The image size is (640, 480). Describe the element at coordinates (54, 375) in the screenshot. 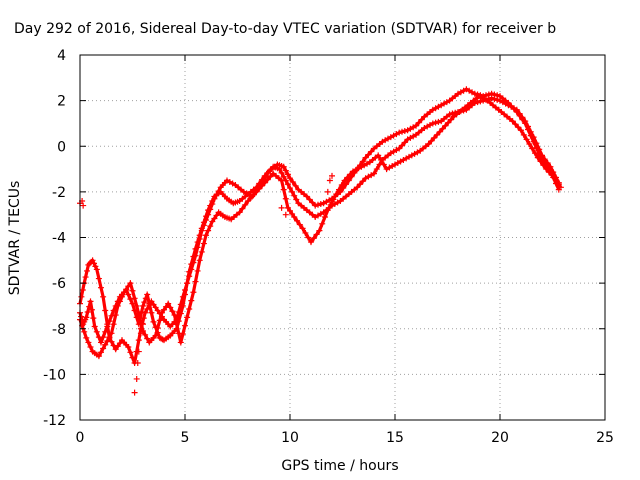

I see `y-tick-label: -10` at that location.